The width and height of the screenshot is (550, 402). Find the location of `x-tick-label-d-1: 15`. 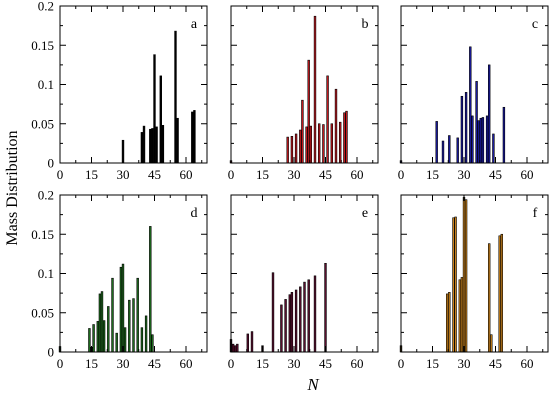

x-tick-label-d-1: 15 is located at coordinates (91, 363).